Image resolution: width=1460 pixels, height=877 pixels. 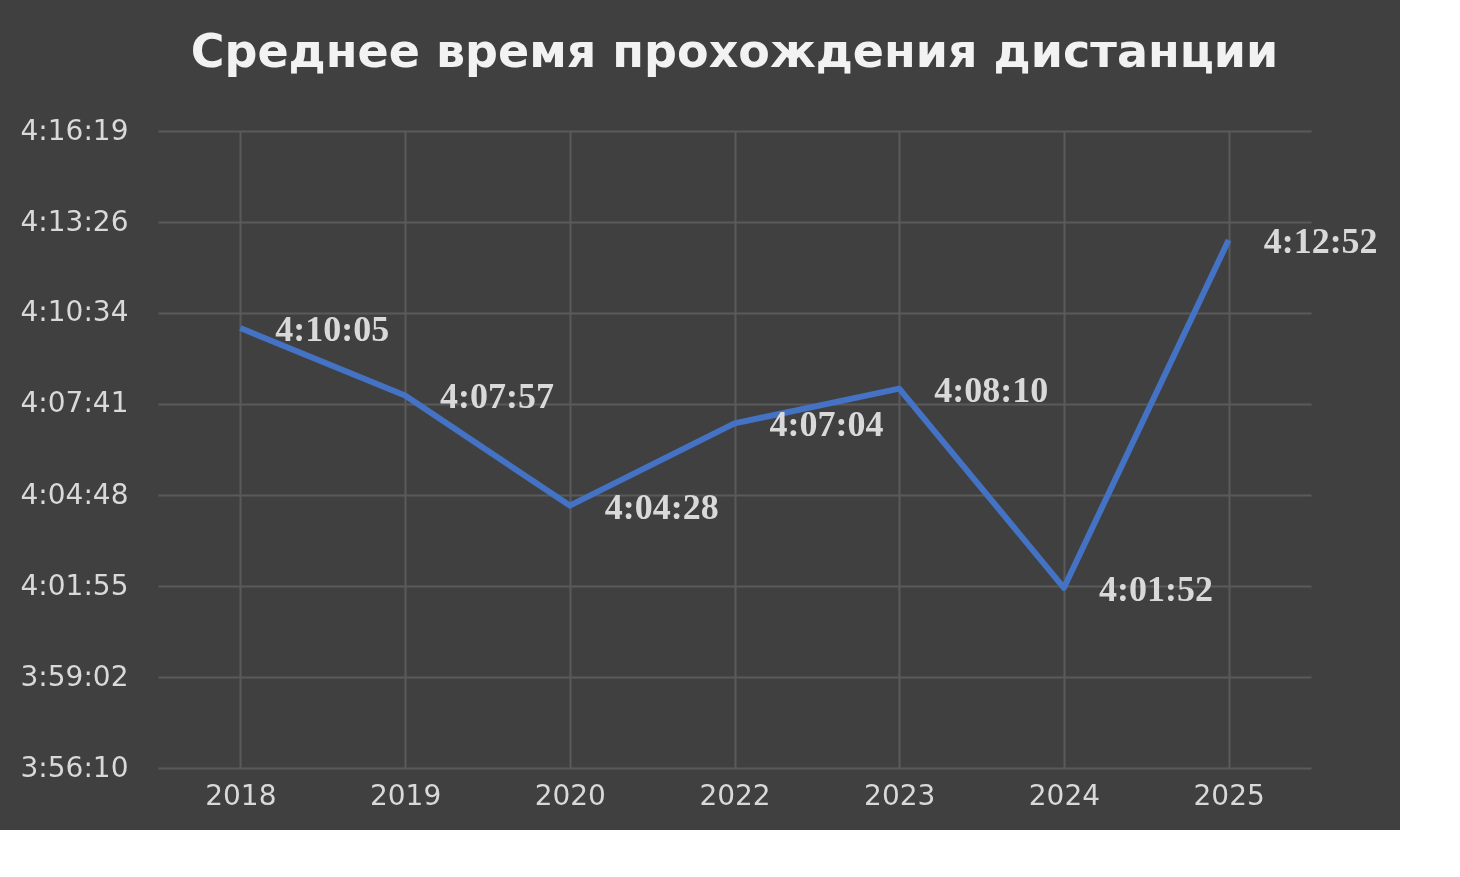 I want to click on data-label: 4:07:57, so click(x=497, y=396).